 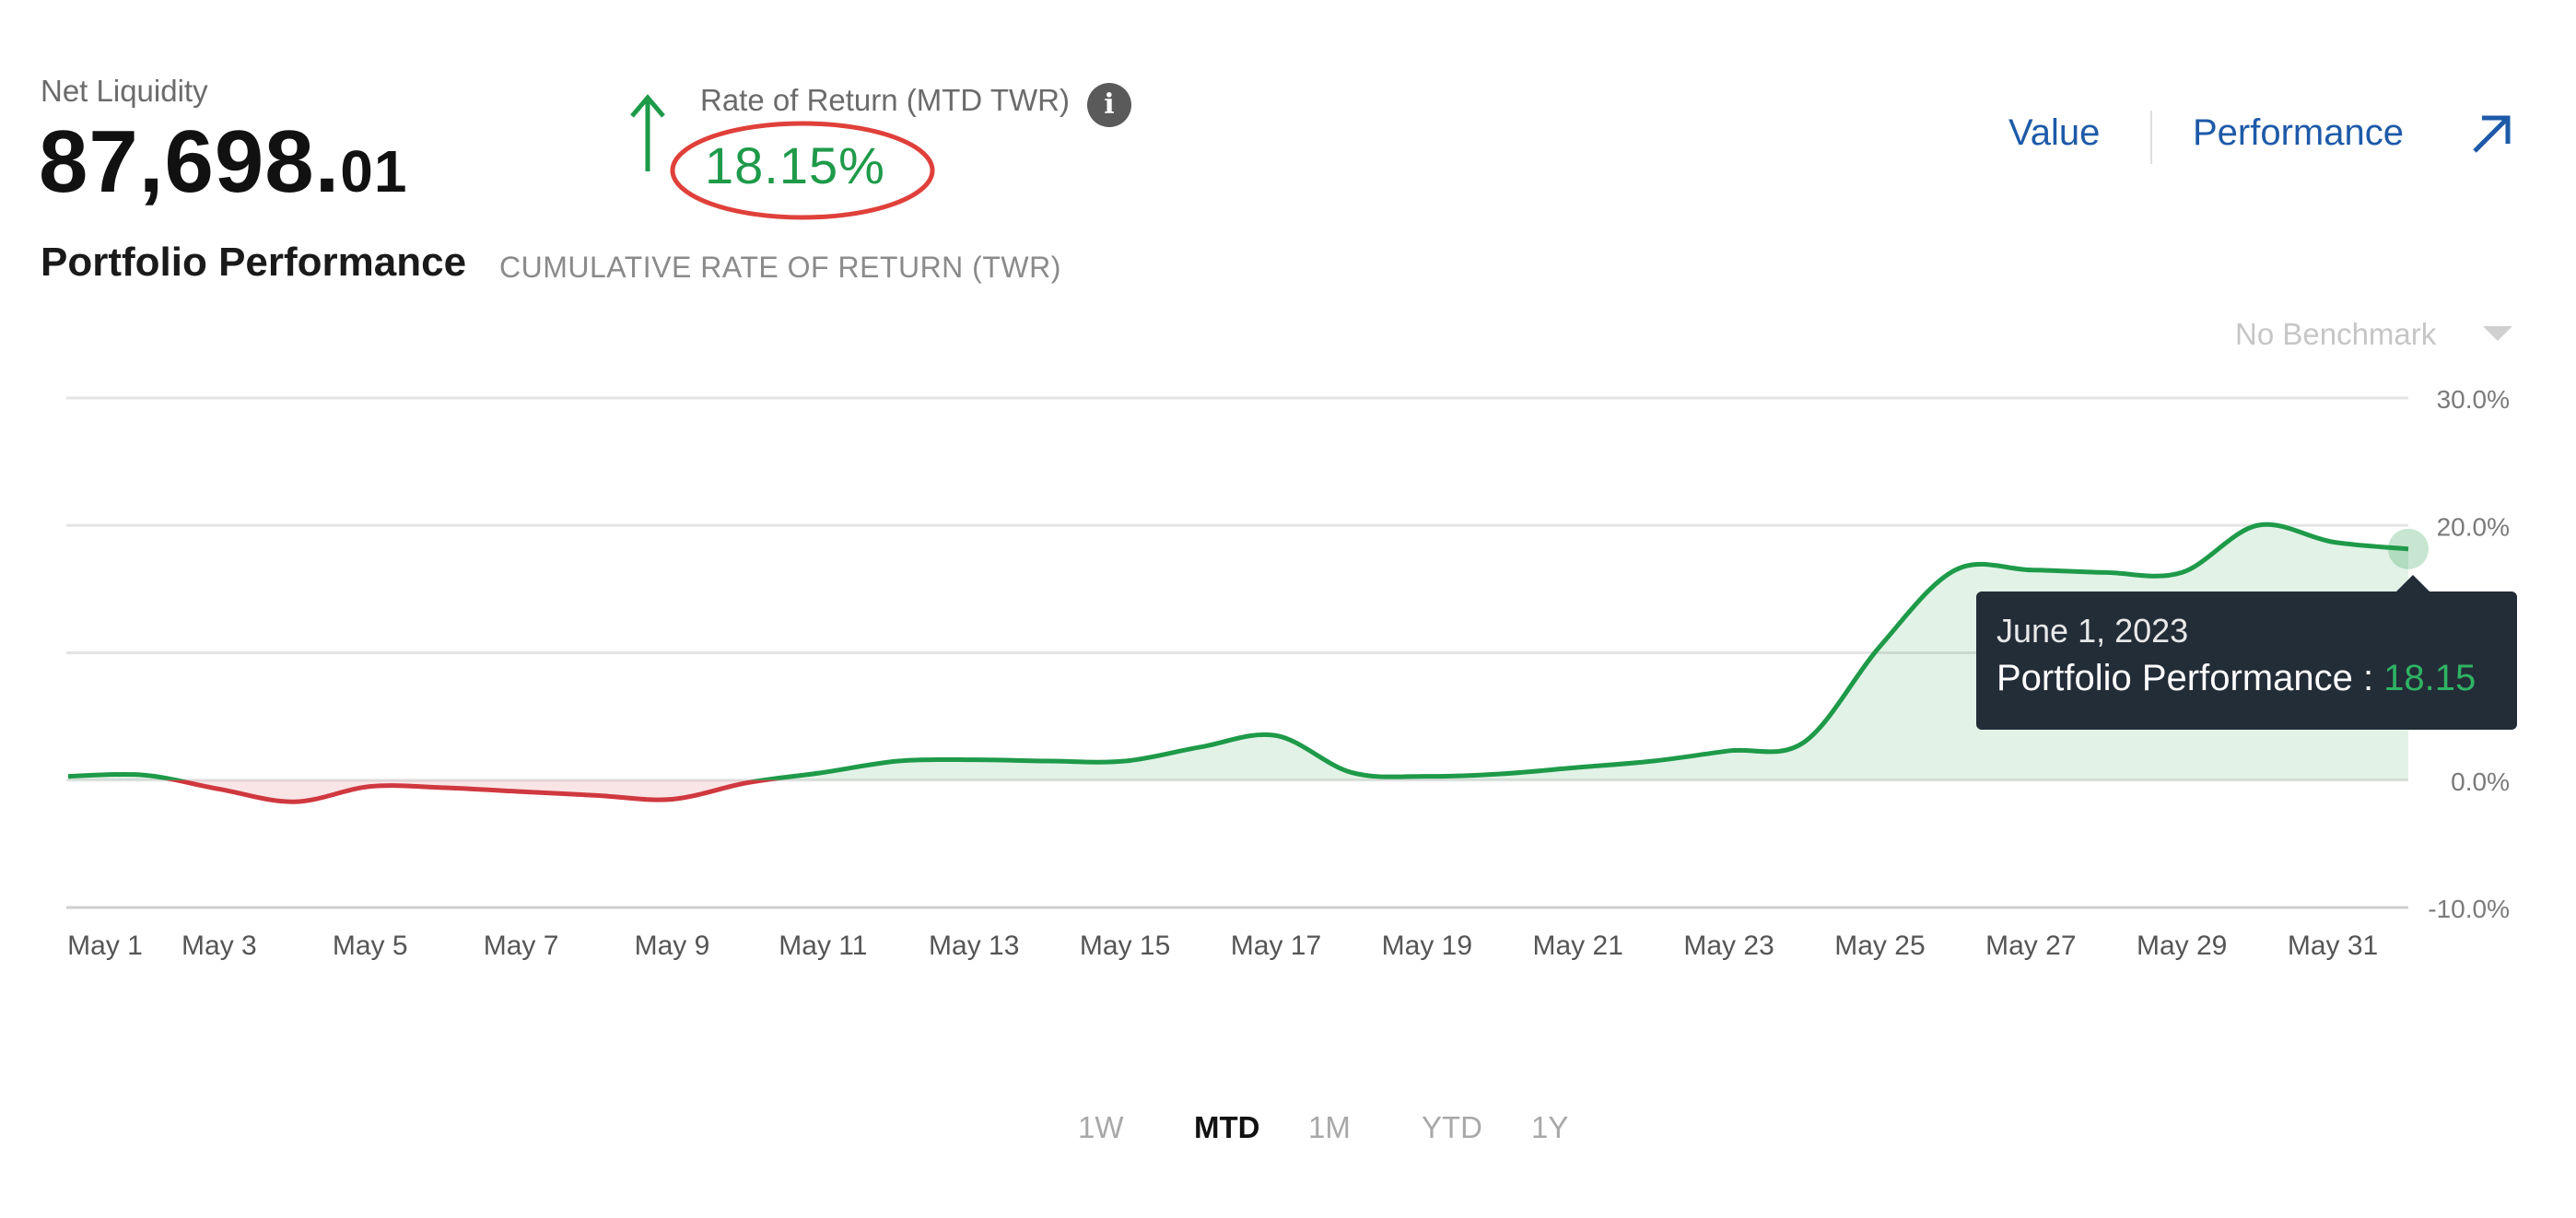 I want to click on rate-of-return-label: Rate of Return (MTD TWR), so click(x=885, y=100).